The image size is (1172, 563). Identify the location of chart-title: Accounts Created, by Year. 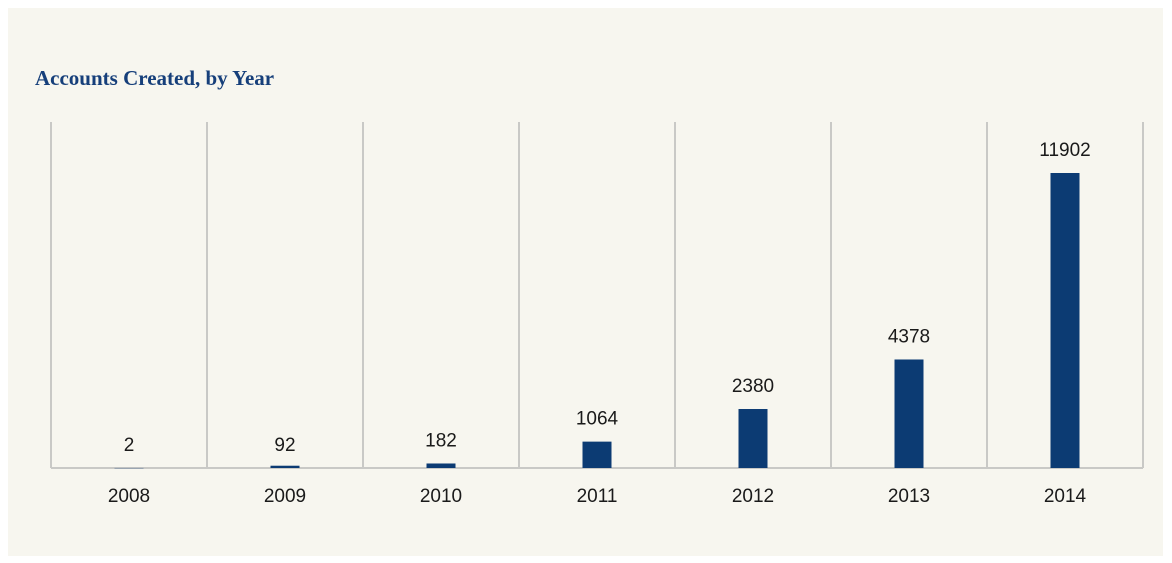
(155, 78).